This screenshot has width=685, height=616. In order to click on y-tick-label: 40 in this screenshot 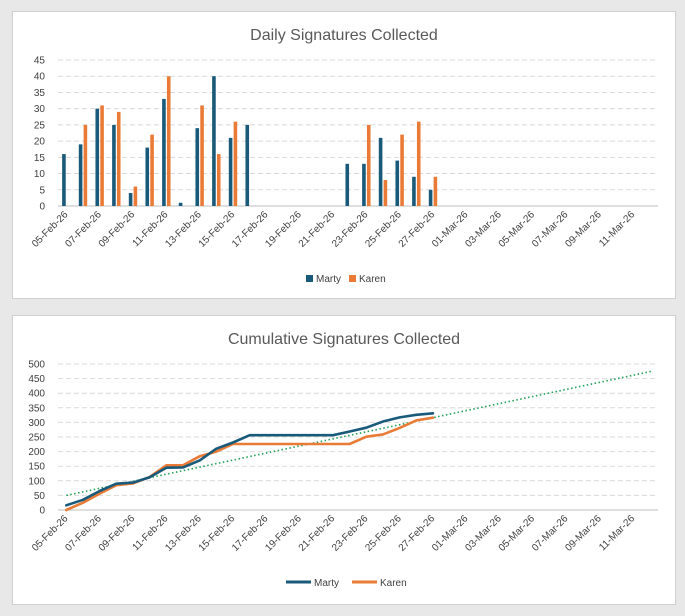, I will do `click(40, 77)`.